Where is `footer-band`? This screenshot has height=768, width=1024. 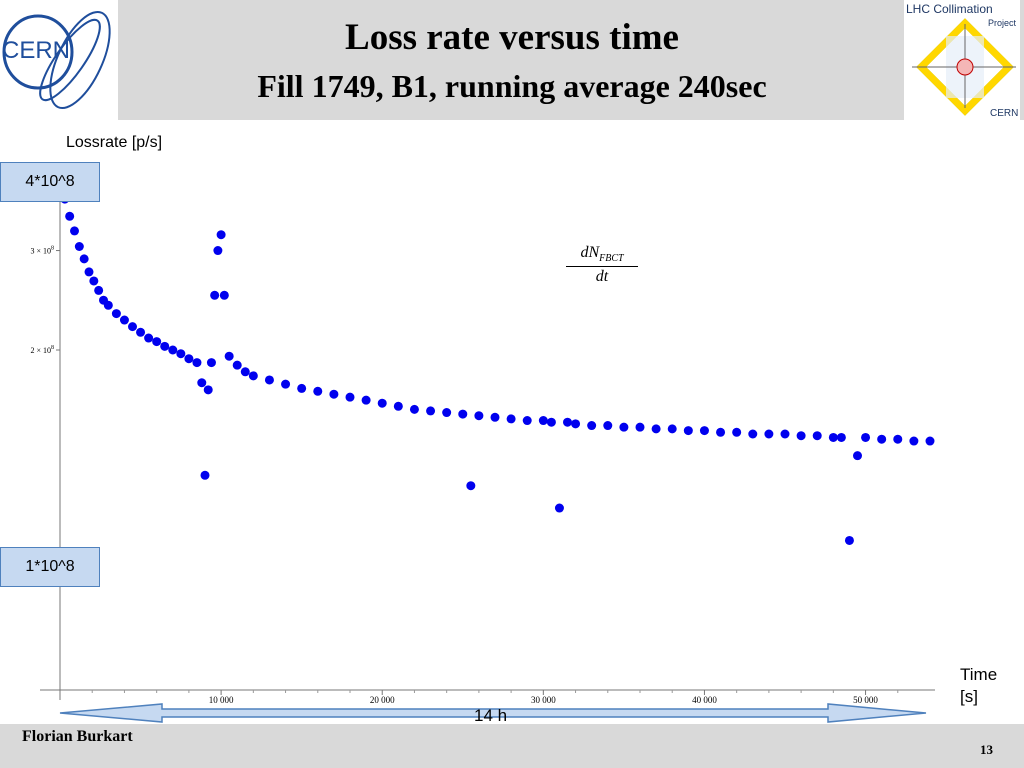 footer-band is located at coordinates (512, 746).